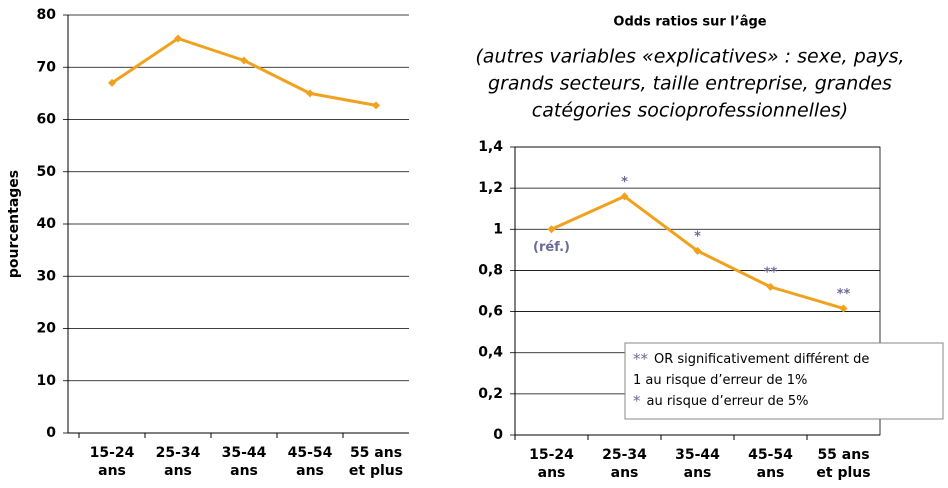  I want to click on chart-subtitle: catégories socioprofessionnelles), so click(690, 111).